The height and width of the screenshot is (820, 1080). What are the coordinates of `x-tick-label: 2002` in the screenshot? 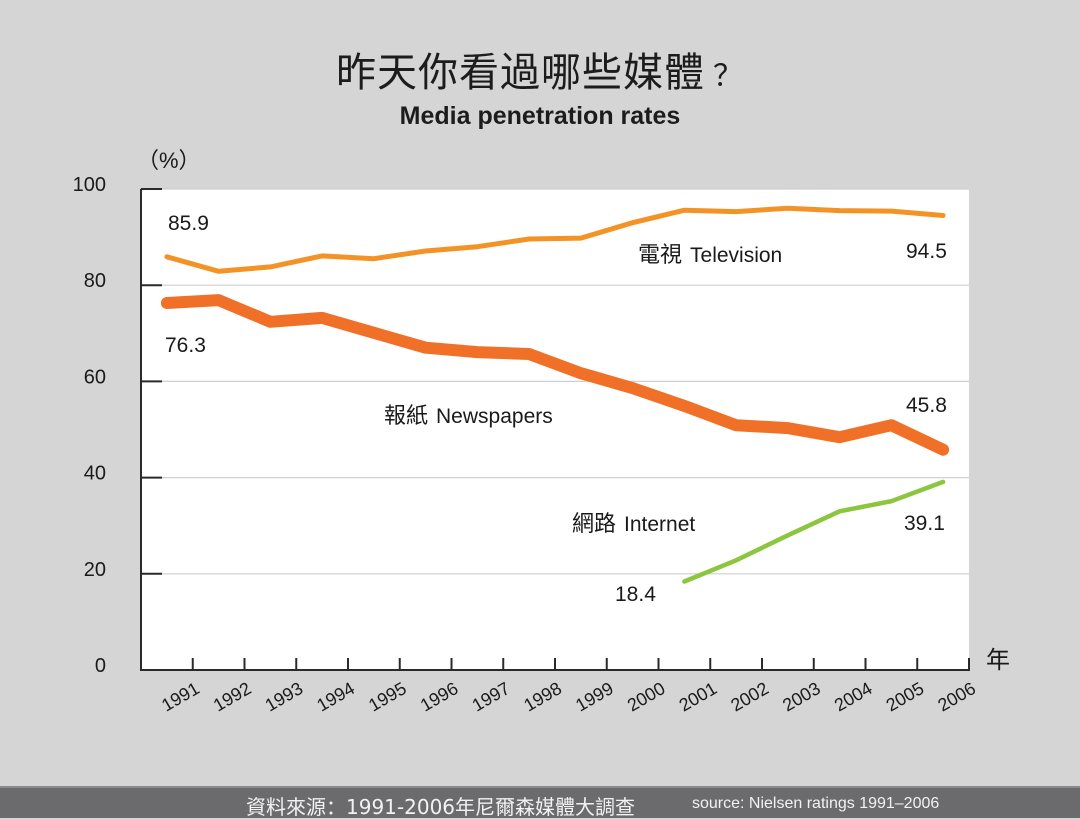 It's located at (749, 696).